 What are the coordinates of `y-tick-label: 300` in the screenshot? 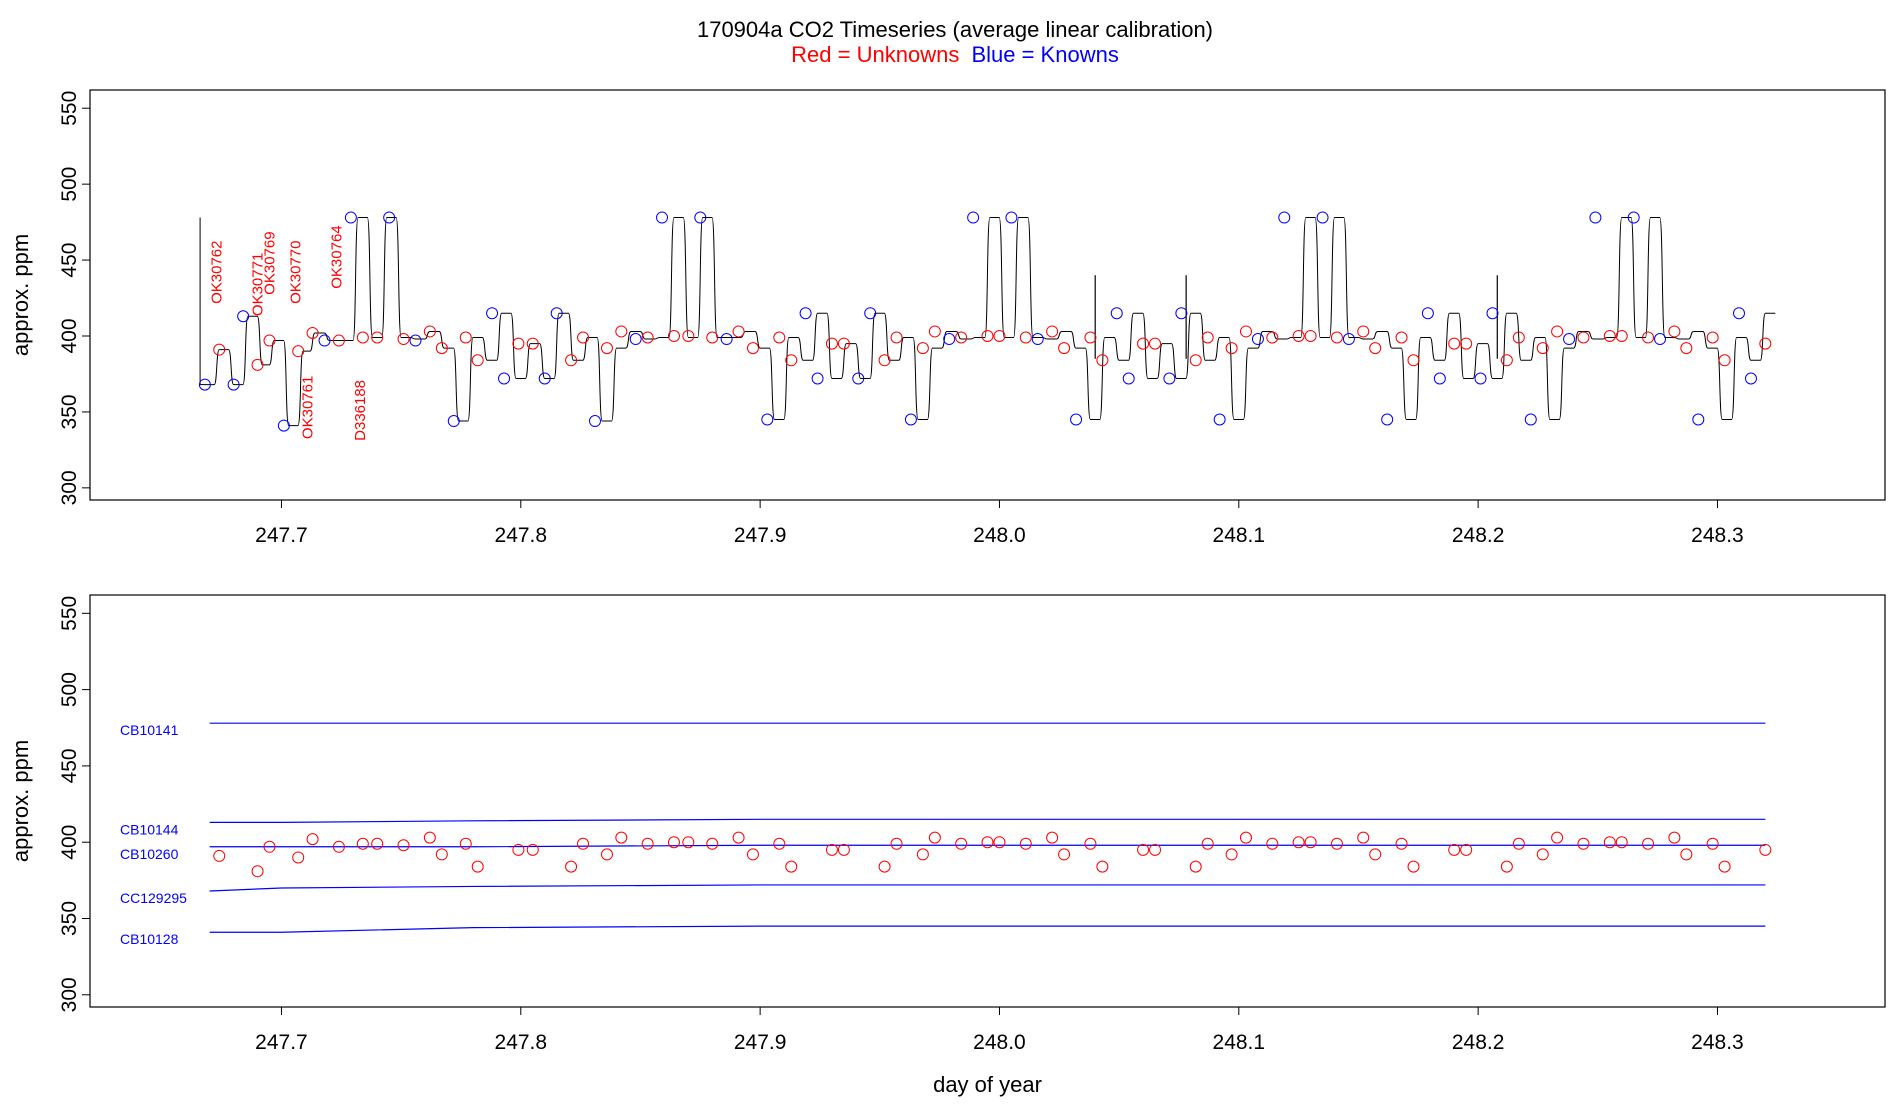 It's located at (69, 994).